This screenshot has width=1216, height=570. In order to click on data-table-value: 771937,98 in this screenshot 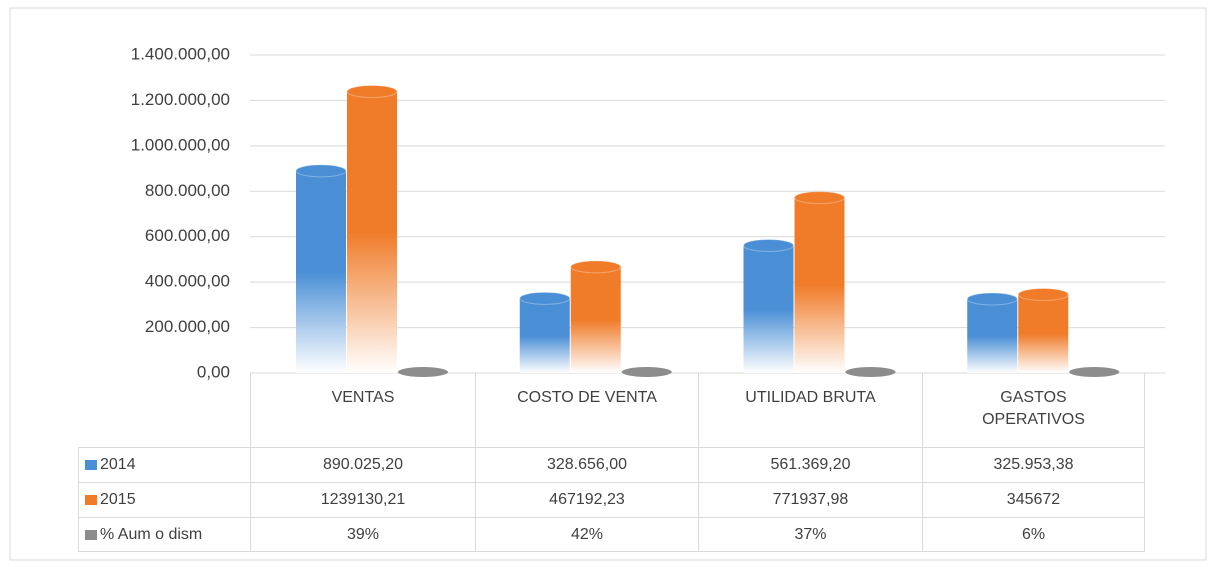, I will do `click(810, 499)`.